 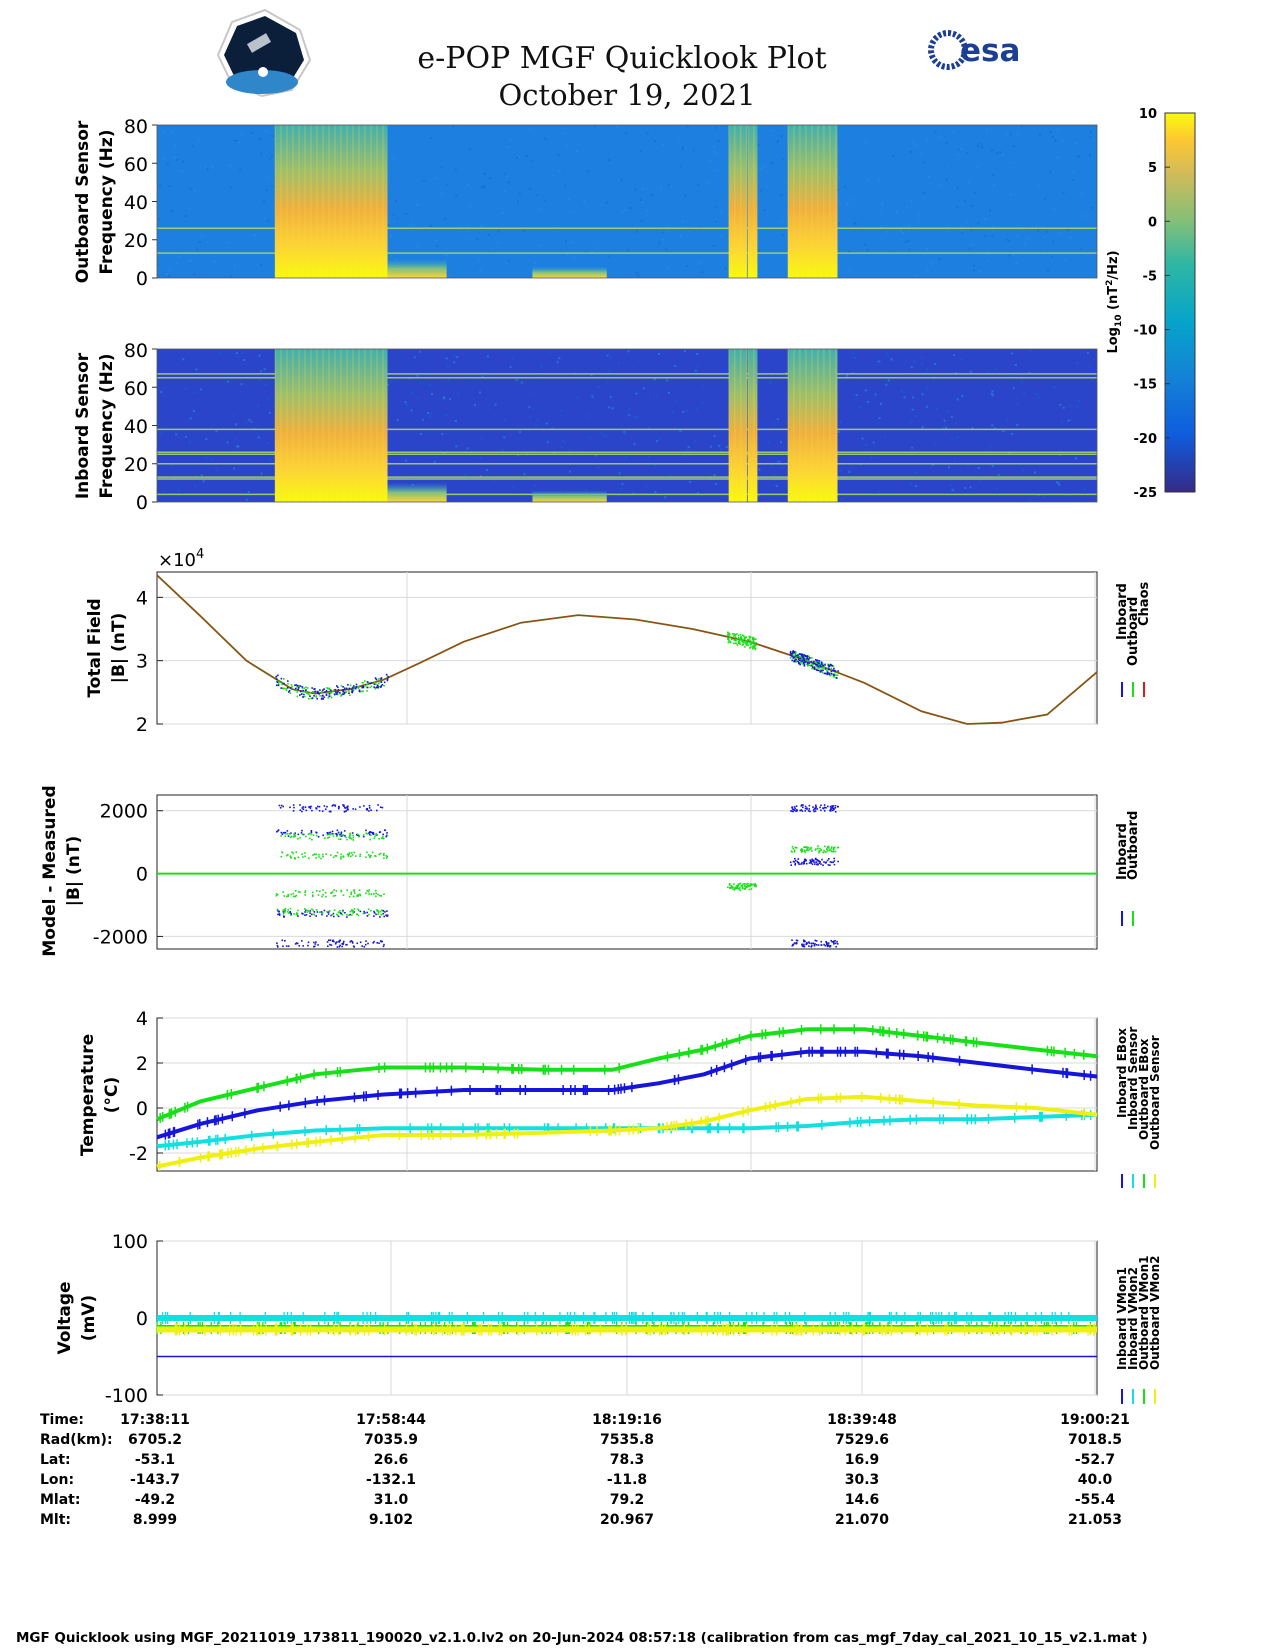 I want to click on inboard-ebox-line, so click(x=627, y=1094).